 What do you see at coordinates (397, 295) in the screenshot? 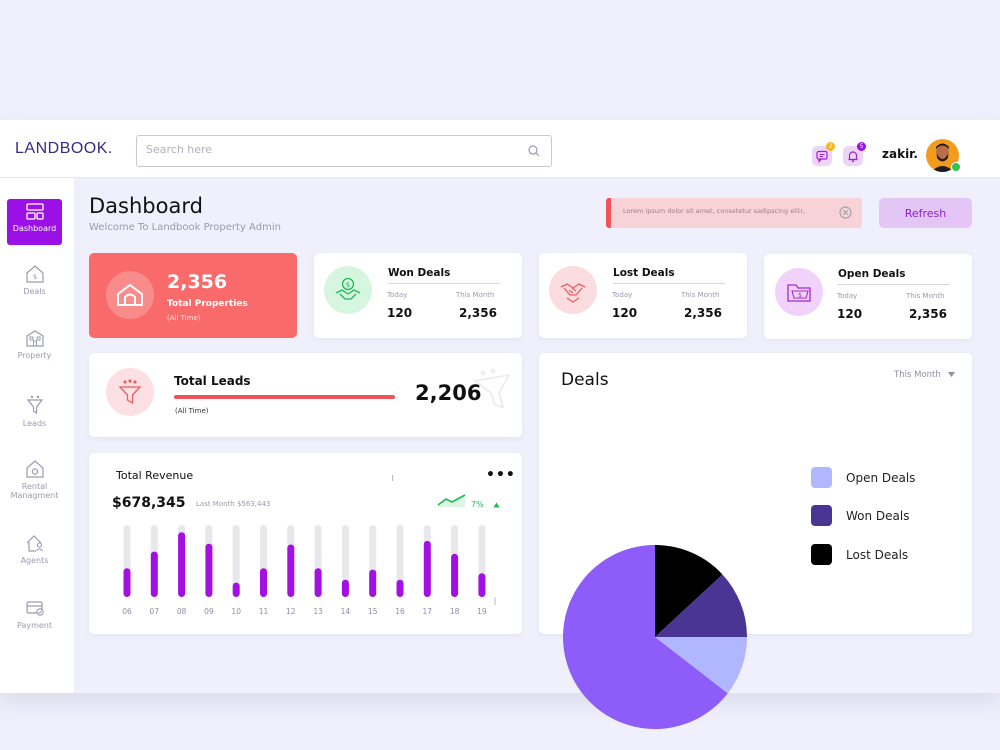
I see `won-deals-today-label: Today` at bounding box center [397, 295].